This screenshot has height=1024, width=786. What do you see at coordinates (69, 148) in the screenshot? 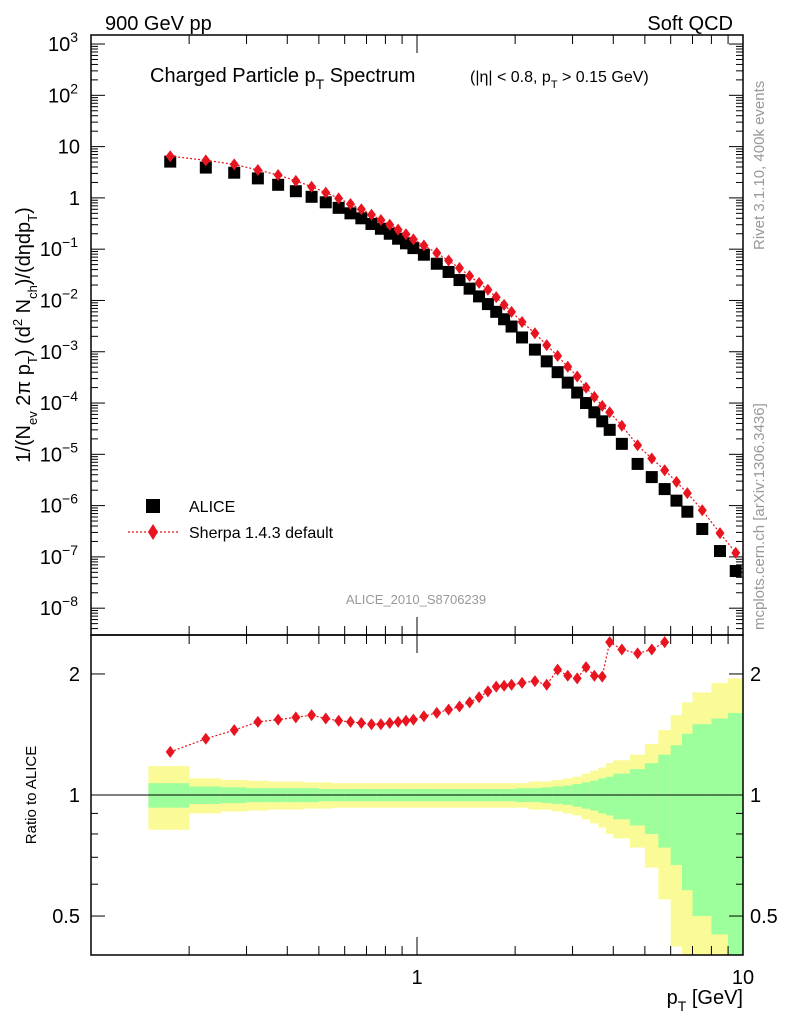
I see `y-tick-label: 10` at bounding box center [69, 148].